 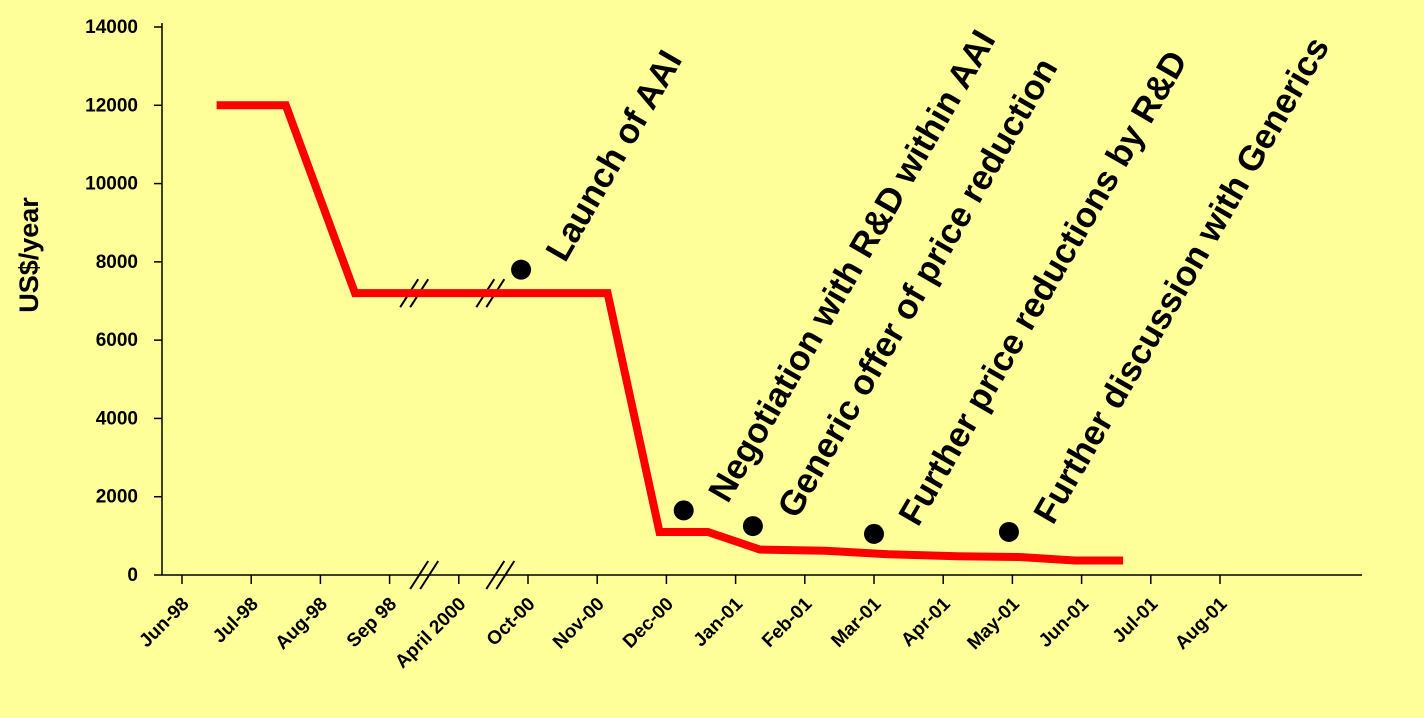 I want to click on y-tick-label: 0, so click(x=132, y=575).